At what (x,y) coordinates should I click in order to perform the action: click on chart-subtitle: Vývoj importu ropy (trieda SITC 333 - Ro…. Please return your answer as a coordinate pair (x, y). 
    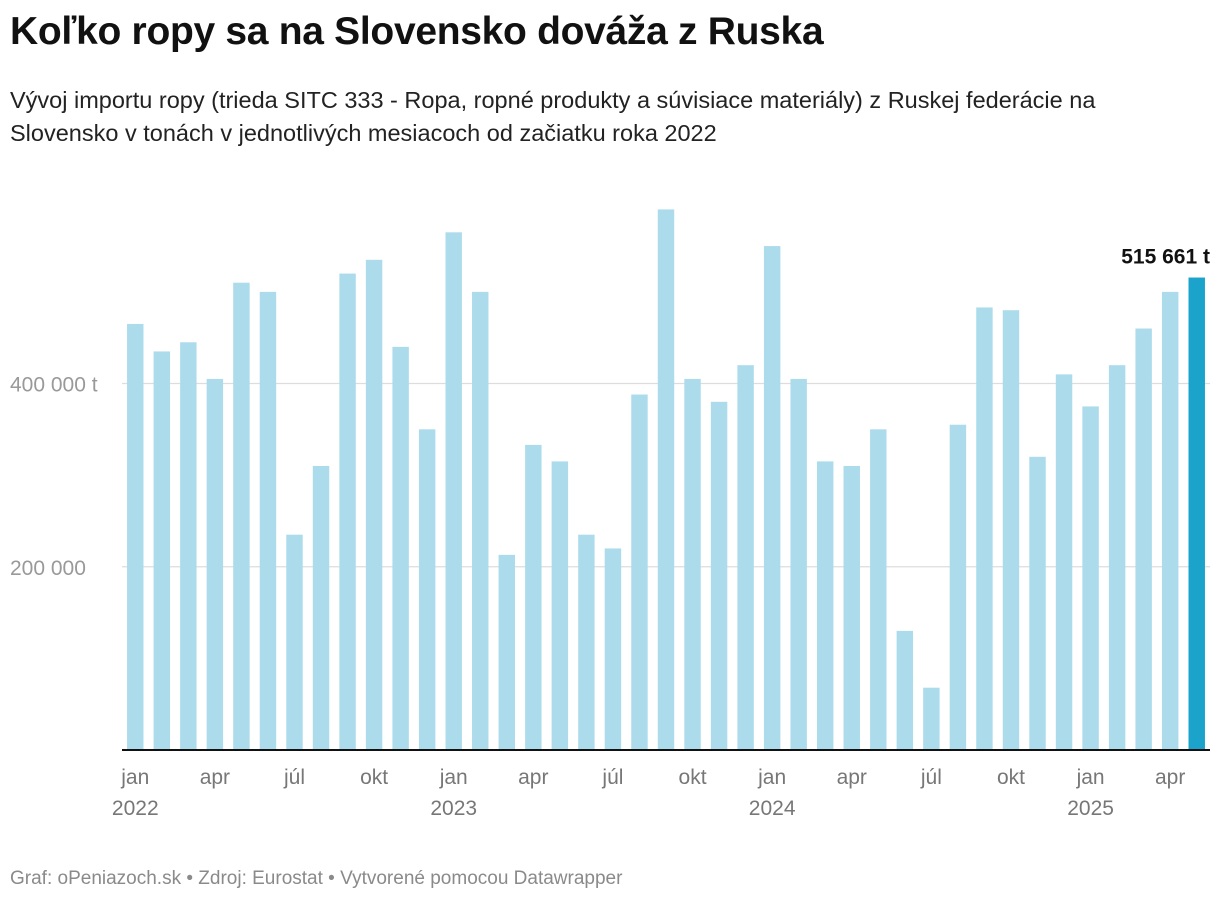
    Looking at the image, I should click on (553, 116).